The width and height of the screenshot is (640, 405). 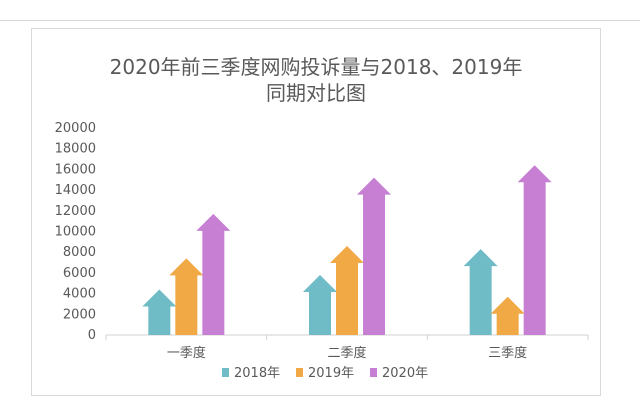 I want to click on top-divider, so click(x=320, y=20).